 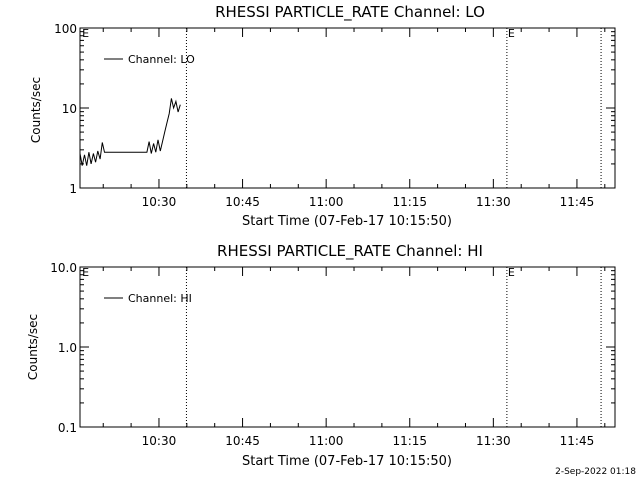 What do you see at coordinates (493, 441) in the screenshot?
I see `panel-hi-xtick-label: 11:30` at bounding box center [493, 441].